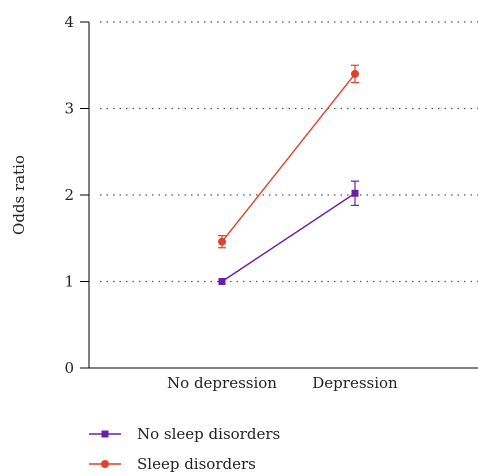  Describe the element at coordinates (69, 282) in the screenshot. I see `y-tick-label: 1` at that location.